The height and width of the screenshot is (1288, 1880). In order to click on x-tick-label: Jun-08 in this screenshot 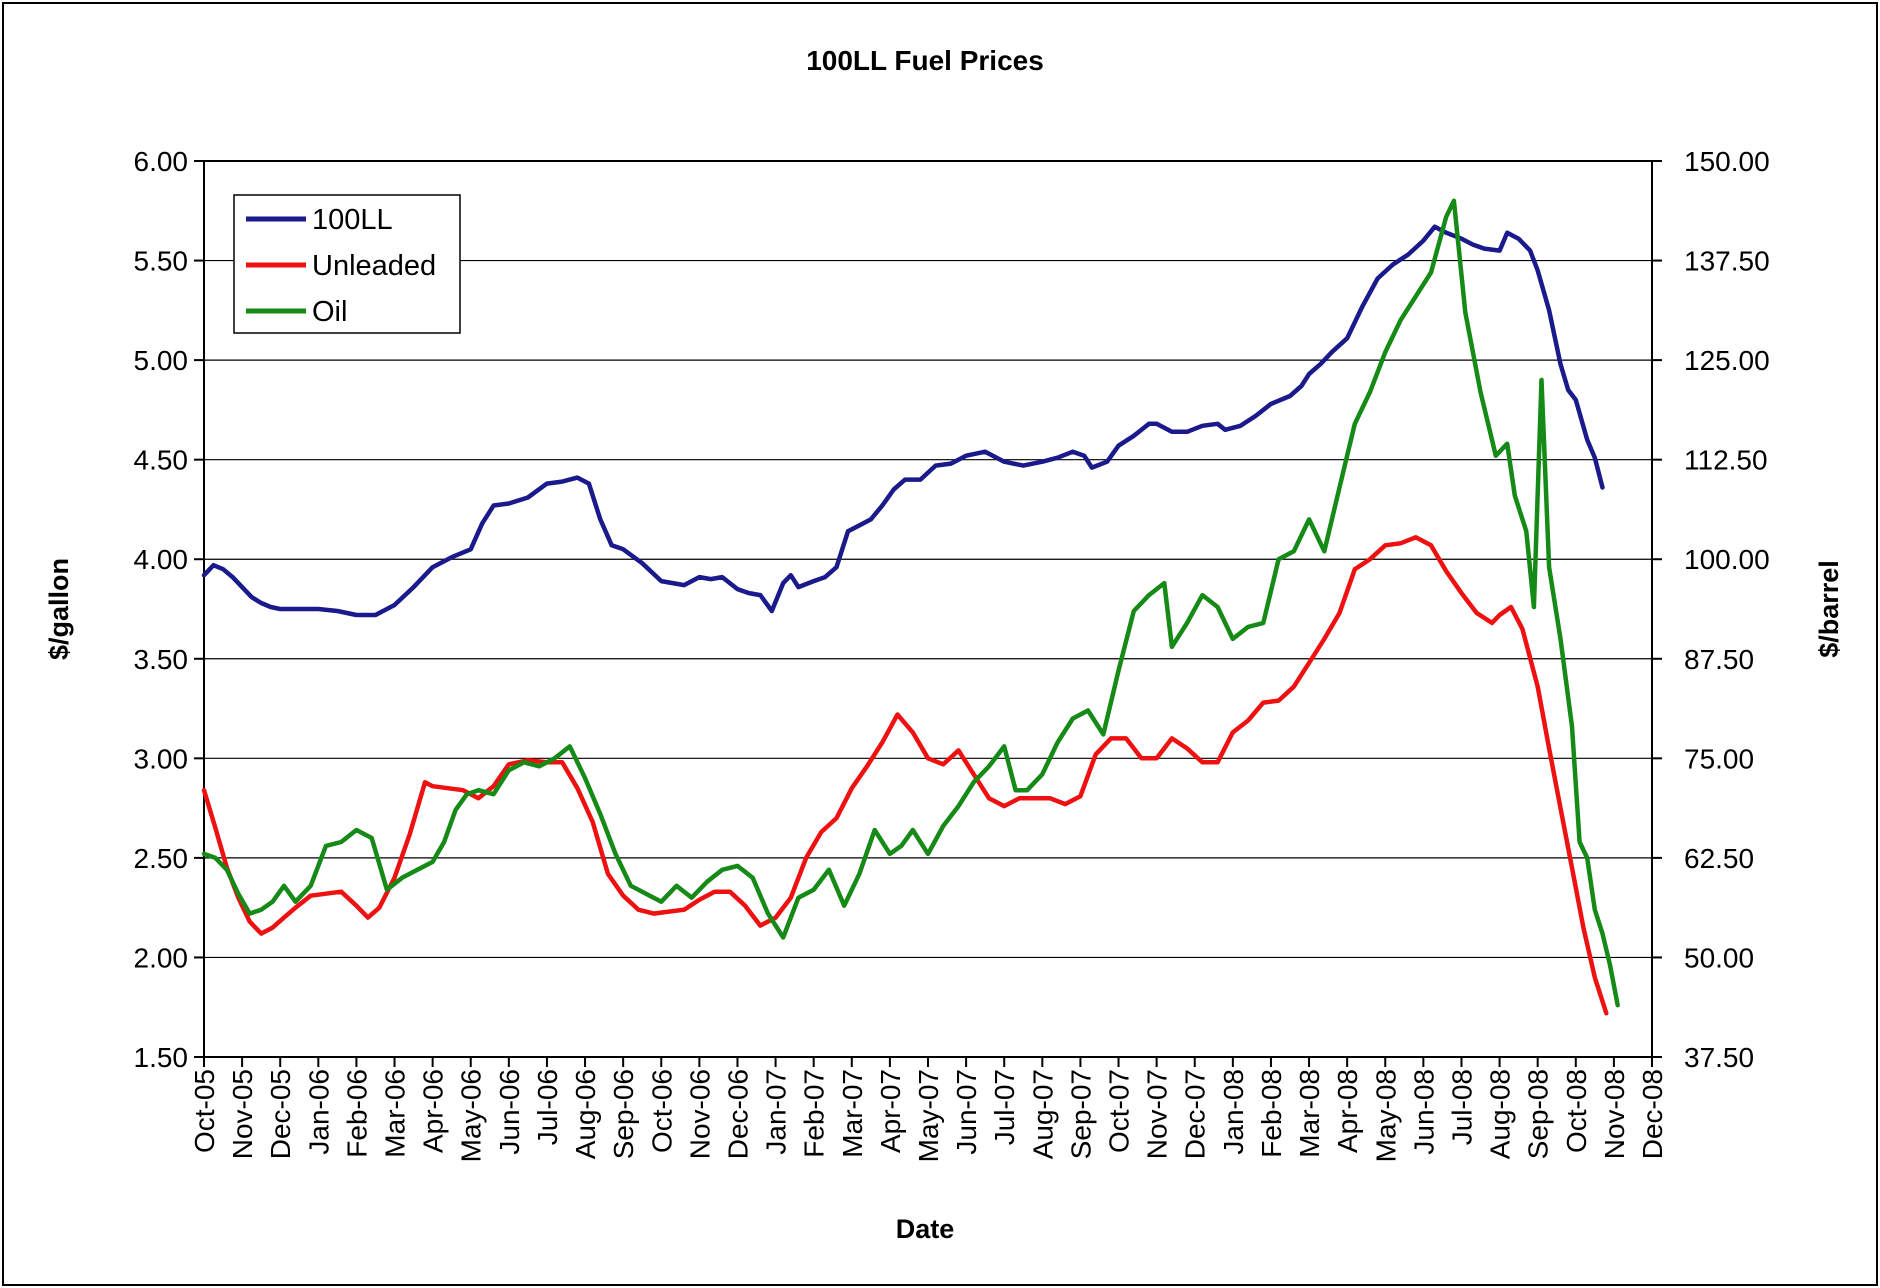, I will do `click(1423, 1112)`.